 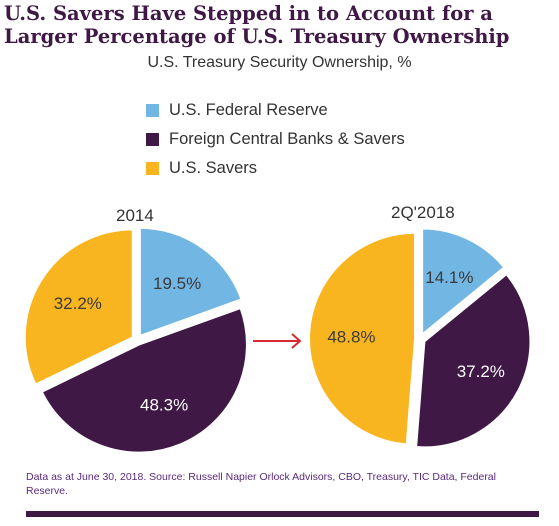 I want to click on legend-label-us-savers: U.S. Savers, so click(x=213, y=168).